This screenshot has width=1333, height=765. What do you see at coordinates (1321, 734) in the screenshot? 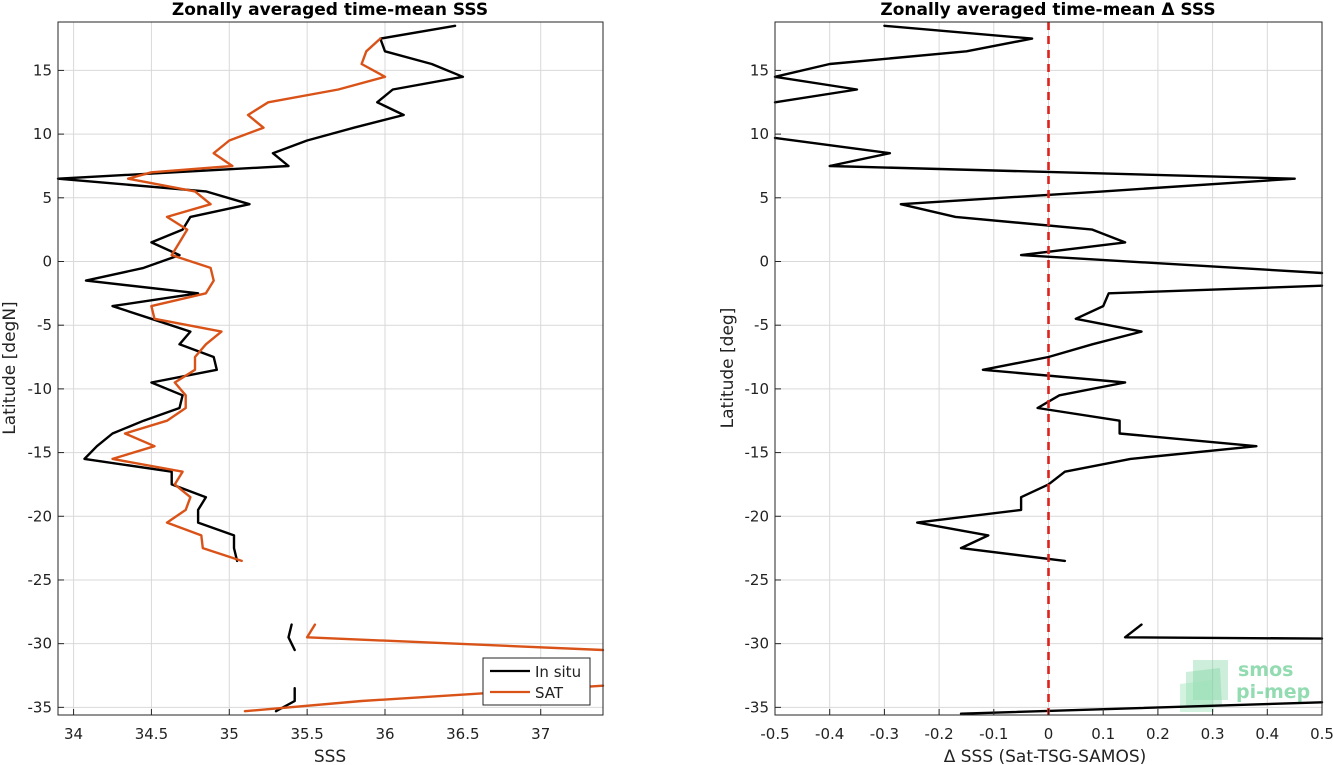
I see `x-tick-label: 0.5` at bounding box center [1321, 734].